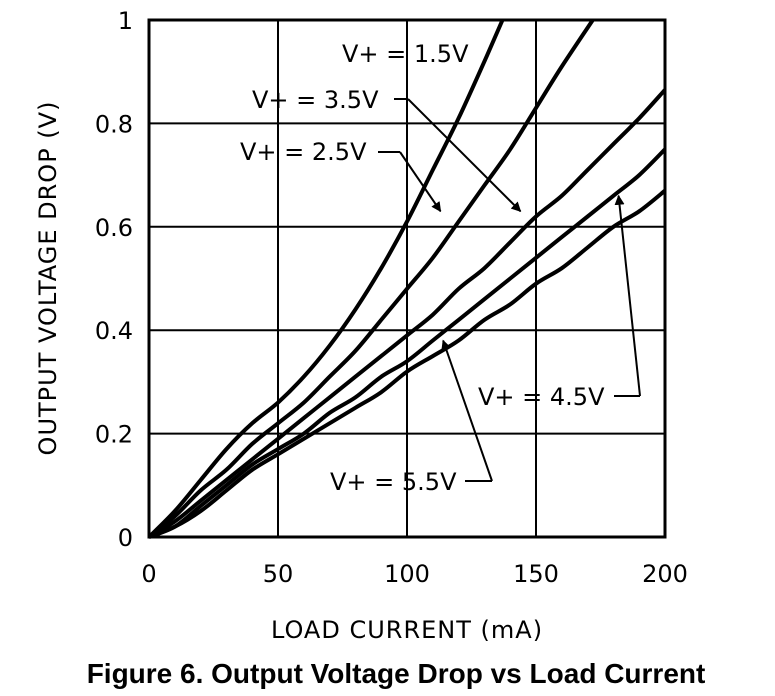  What do you see at coordinates (303, 152) in the screenshot?
I see `annotation-label: V+ = 2.5V` at bounding box center [303, 152].